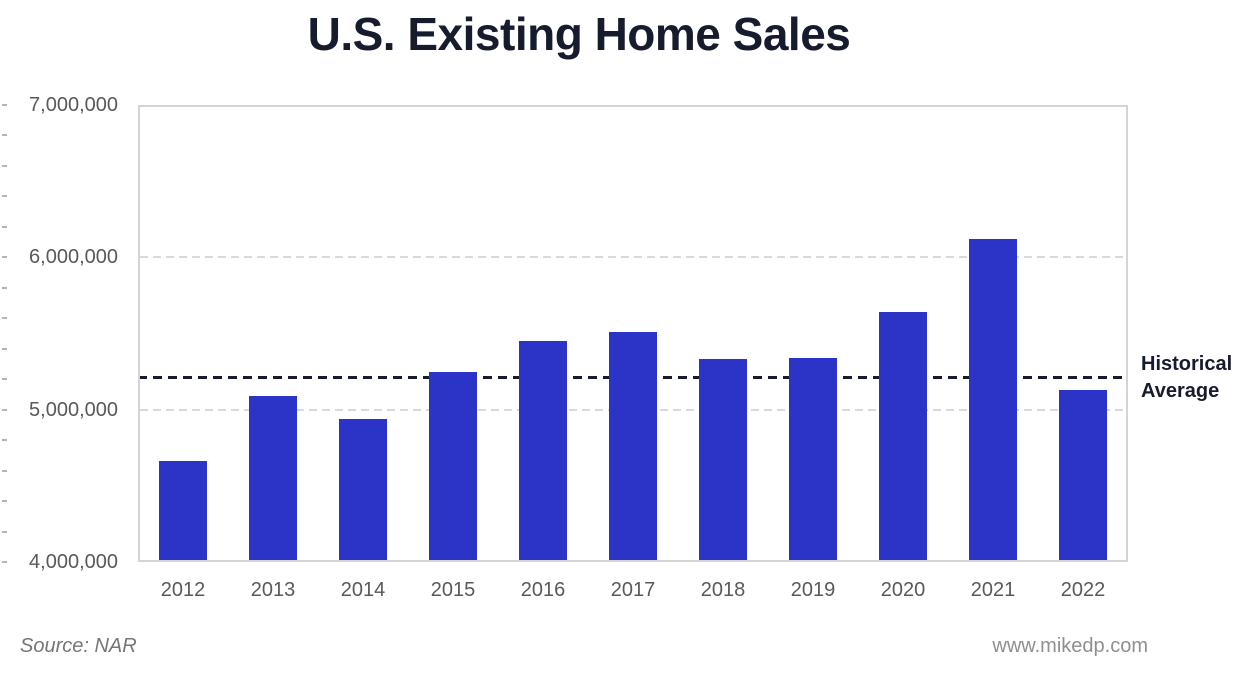 The width and height of the screenshot is (1250, 676). Describe the element at coordinates (273, 477) in the screenshot. I see `bar-2013` at that location.